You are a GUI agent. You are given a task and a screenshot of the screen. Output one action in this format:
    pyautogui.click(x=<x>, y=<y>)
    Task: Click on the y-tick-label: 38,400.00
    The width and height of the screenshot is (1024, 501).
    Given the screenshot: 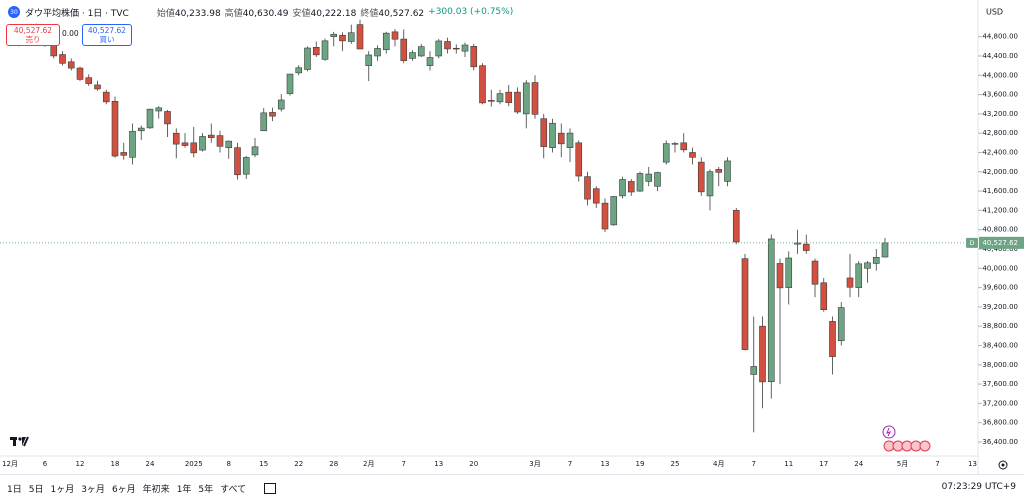 What is the action you would take?
    pyautogui.click(x=1000, y=345)
    